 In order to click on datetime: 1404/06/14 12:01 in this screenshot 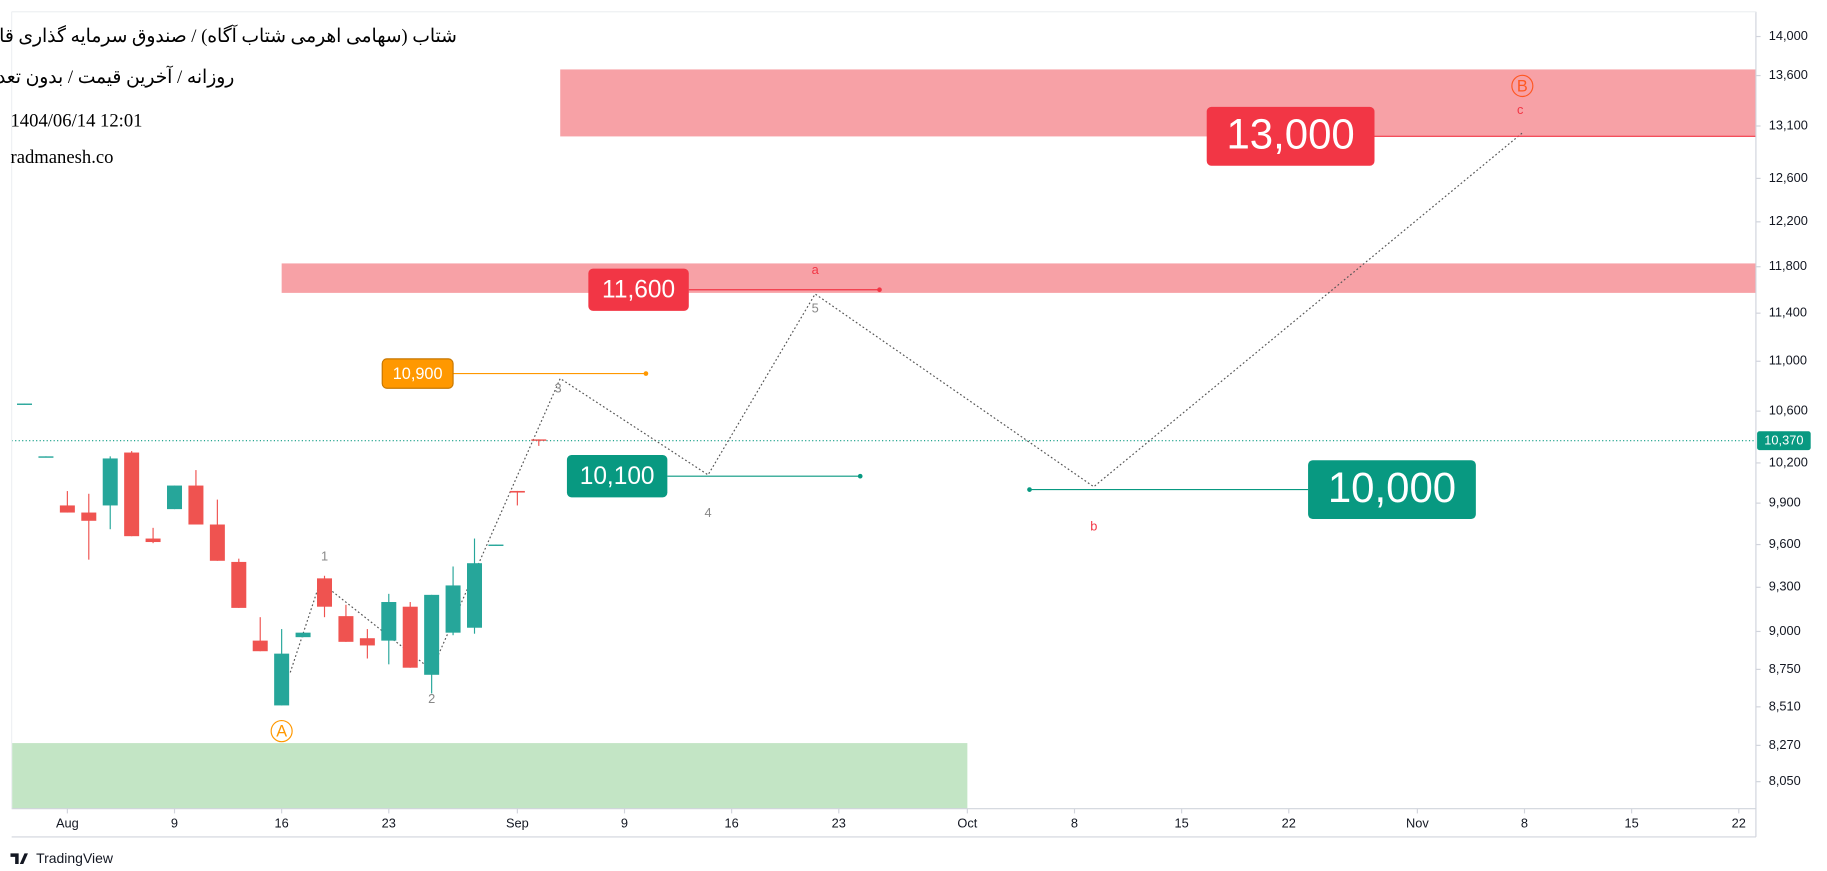, I will do `click(76, 120)`.